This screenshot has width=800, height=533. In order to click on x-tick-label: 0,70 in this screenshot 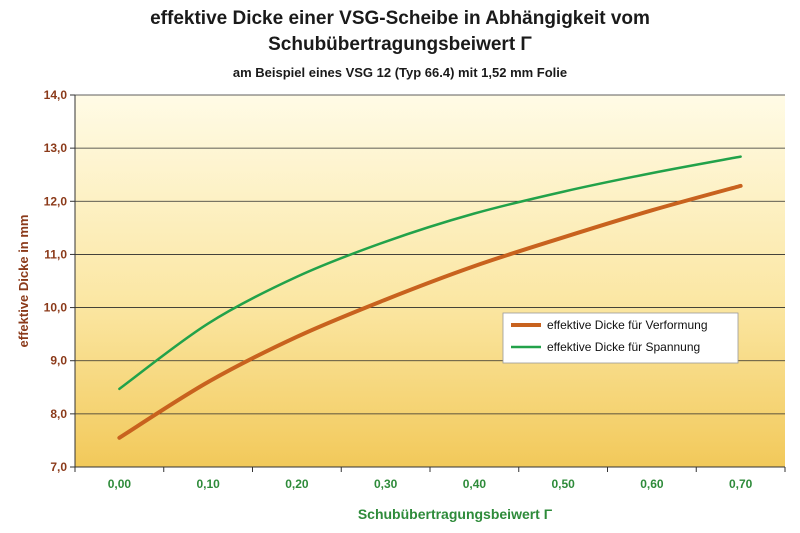, I will do `click(741, 484)`.